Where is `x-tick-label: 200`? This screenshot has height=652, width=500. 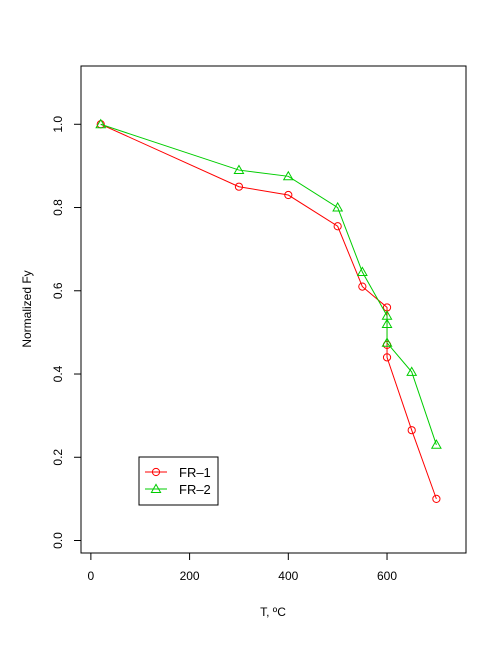
x-tick-label: 200 is located at coordinates (190, 576).